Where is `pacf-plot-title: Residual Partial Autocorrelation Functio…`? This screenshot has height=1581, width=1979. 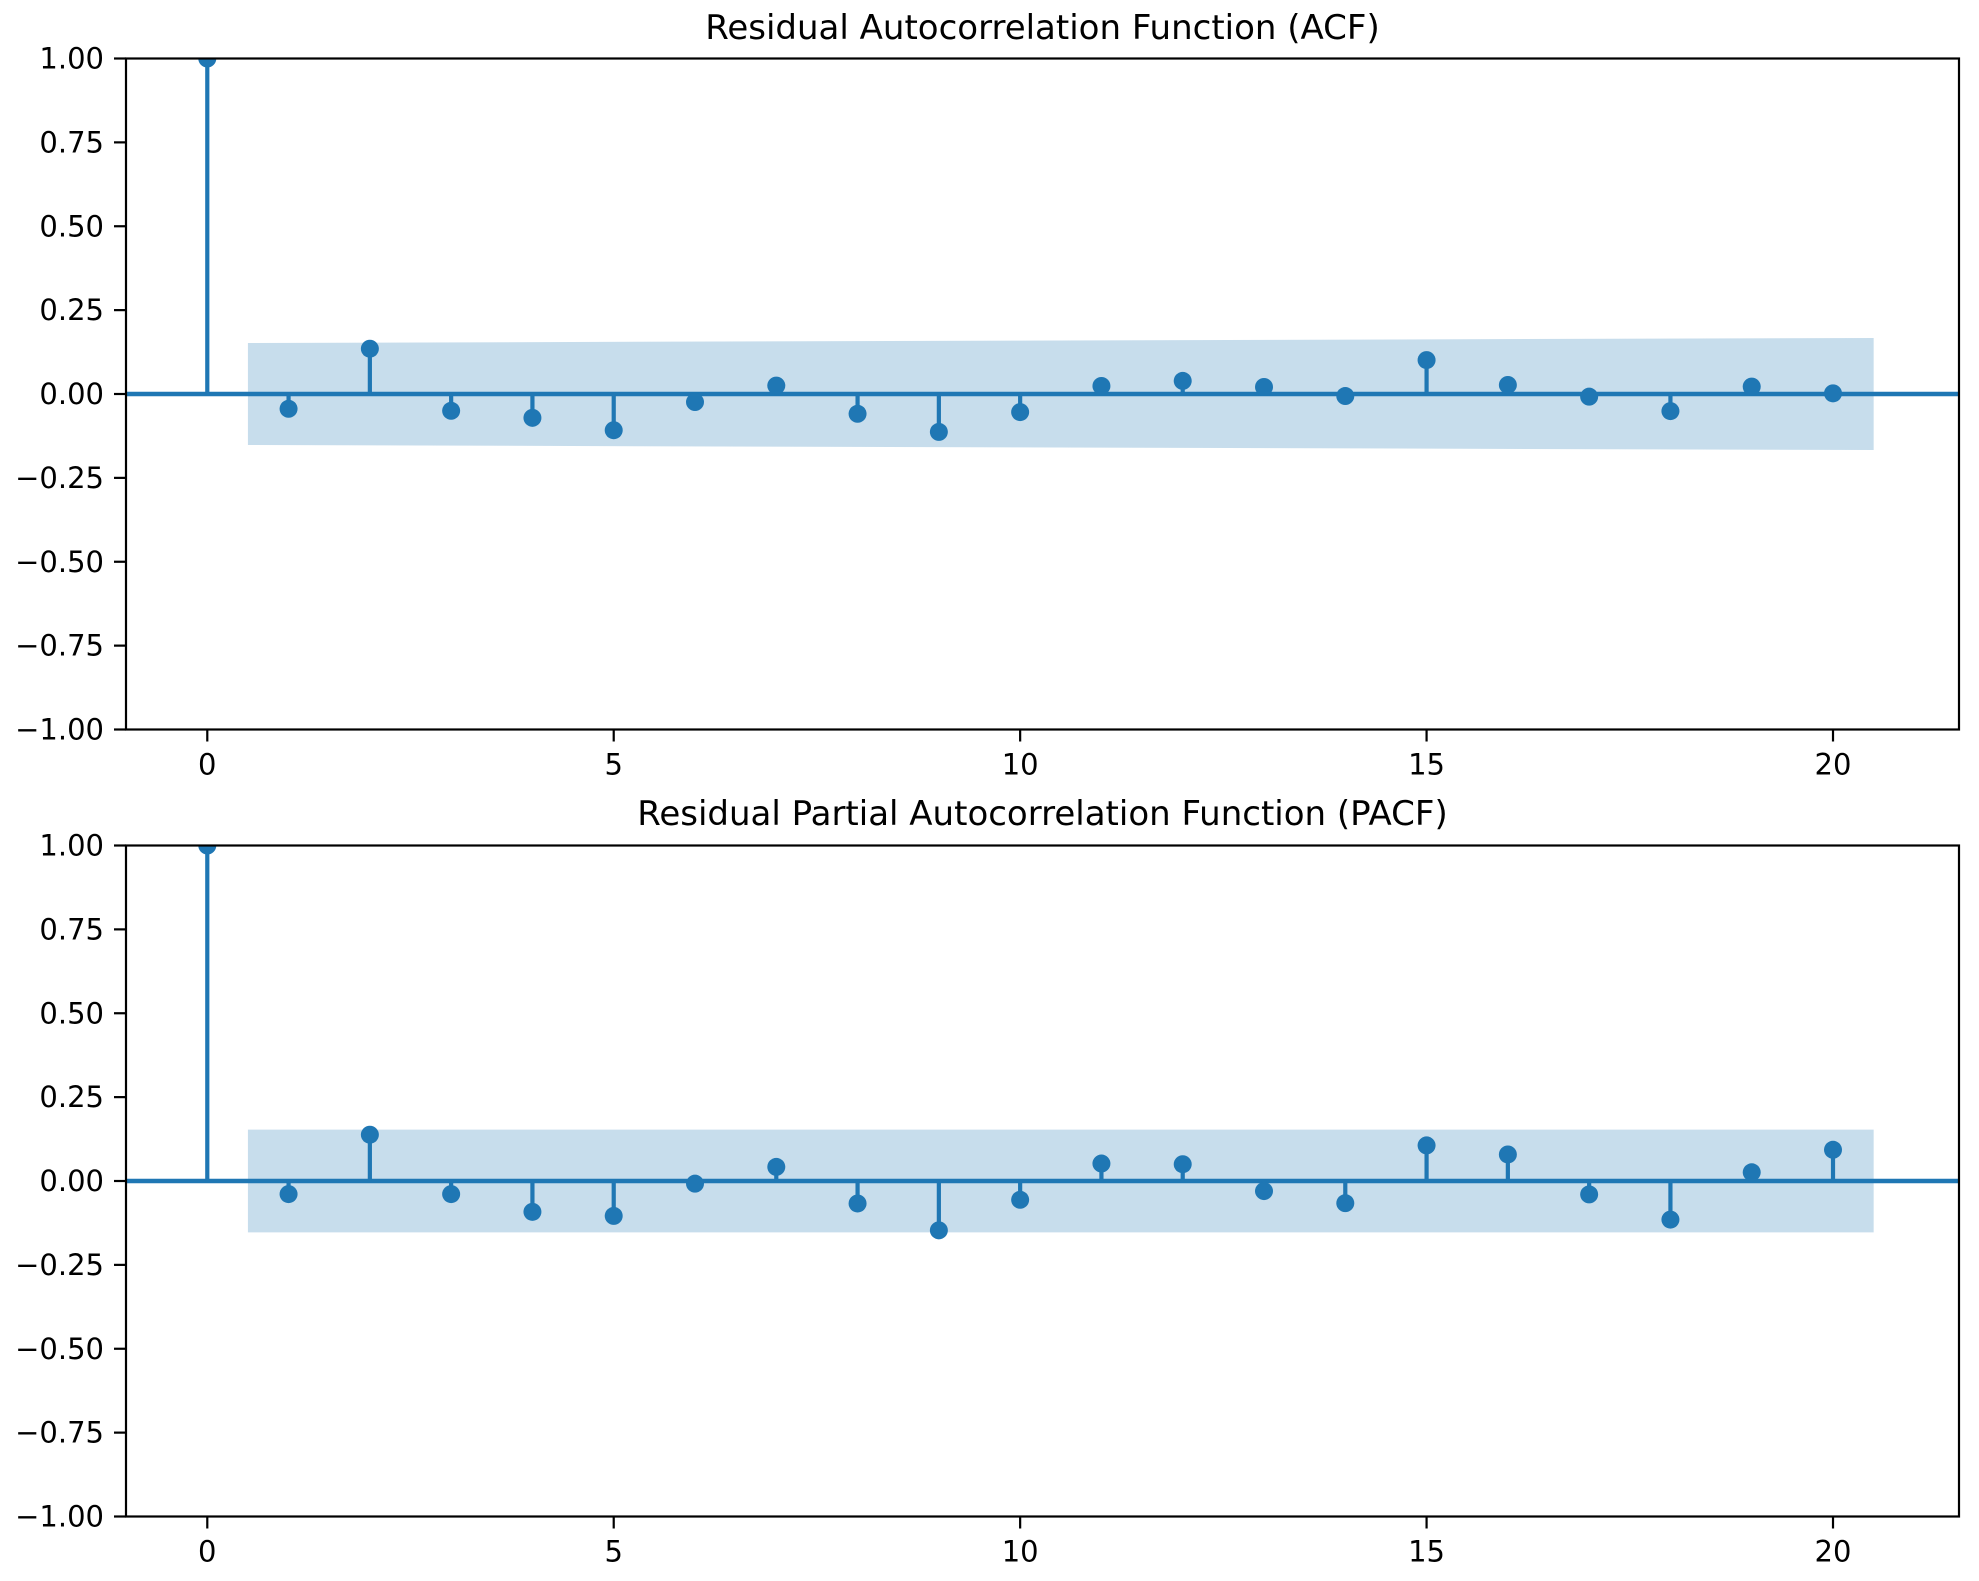
pacf-plot-title: Residual Partial Autocorrelation Functio… is located at coordinates (1042, 814).